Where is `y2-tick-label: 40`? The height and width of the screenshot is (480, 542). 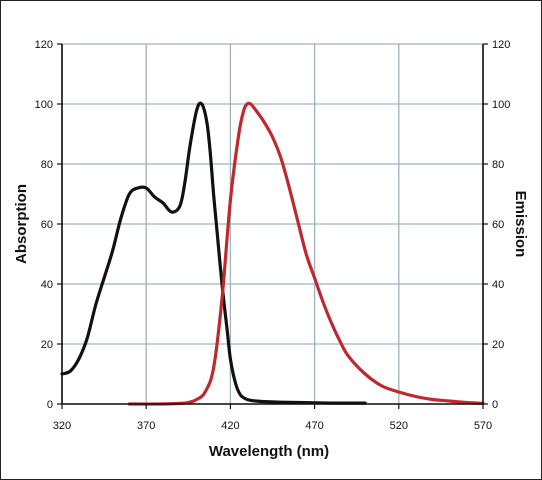
y2-tick-label: 40 is located at coordinates (498, 285).